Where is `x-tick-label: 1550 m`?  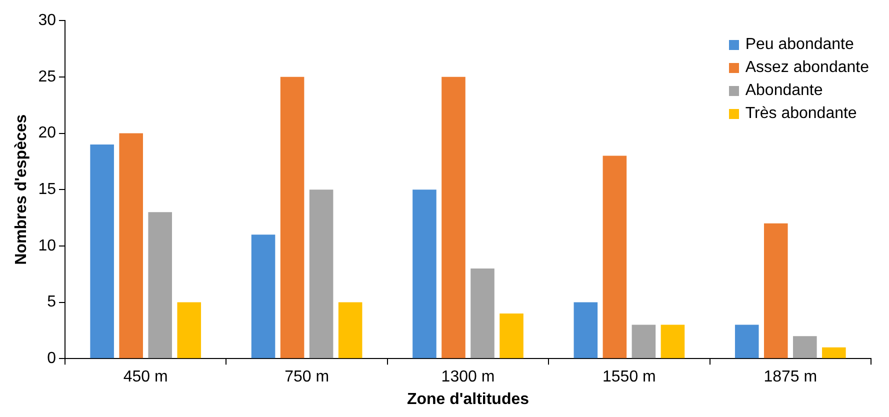
x-tick-label: 1550 m is located at coordinates (629, 377).